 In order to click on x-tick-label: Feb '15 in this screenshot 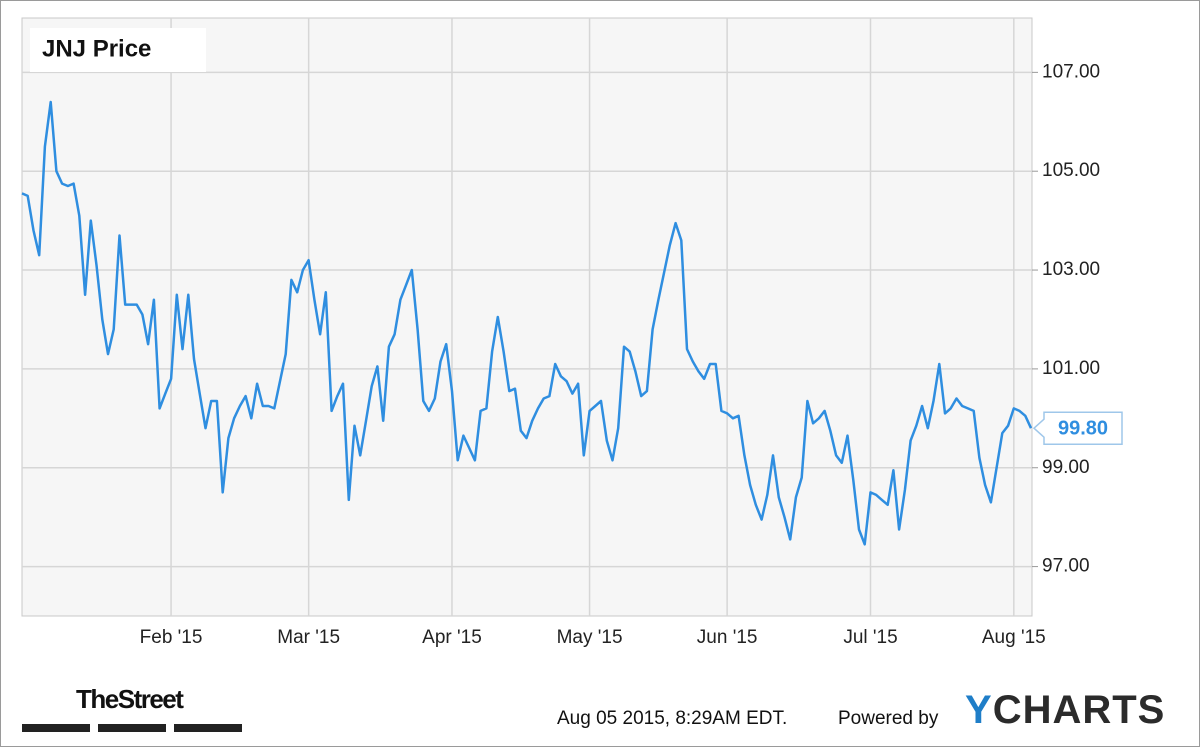, I will do `click(171, 637)`.